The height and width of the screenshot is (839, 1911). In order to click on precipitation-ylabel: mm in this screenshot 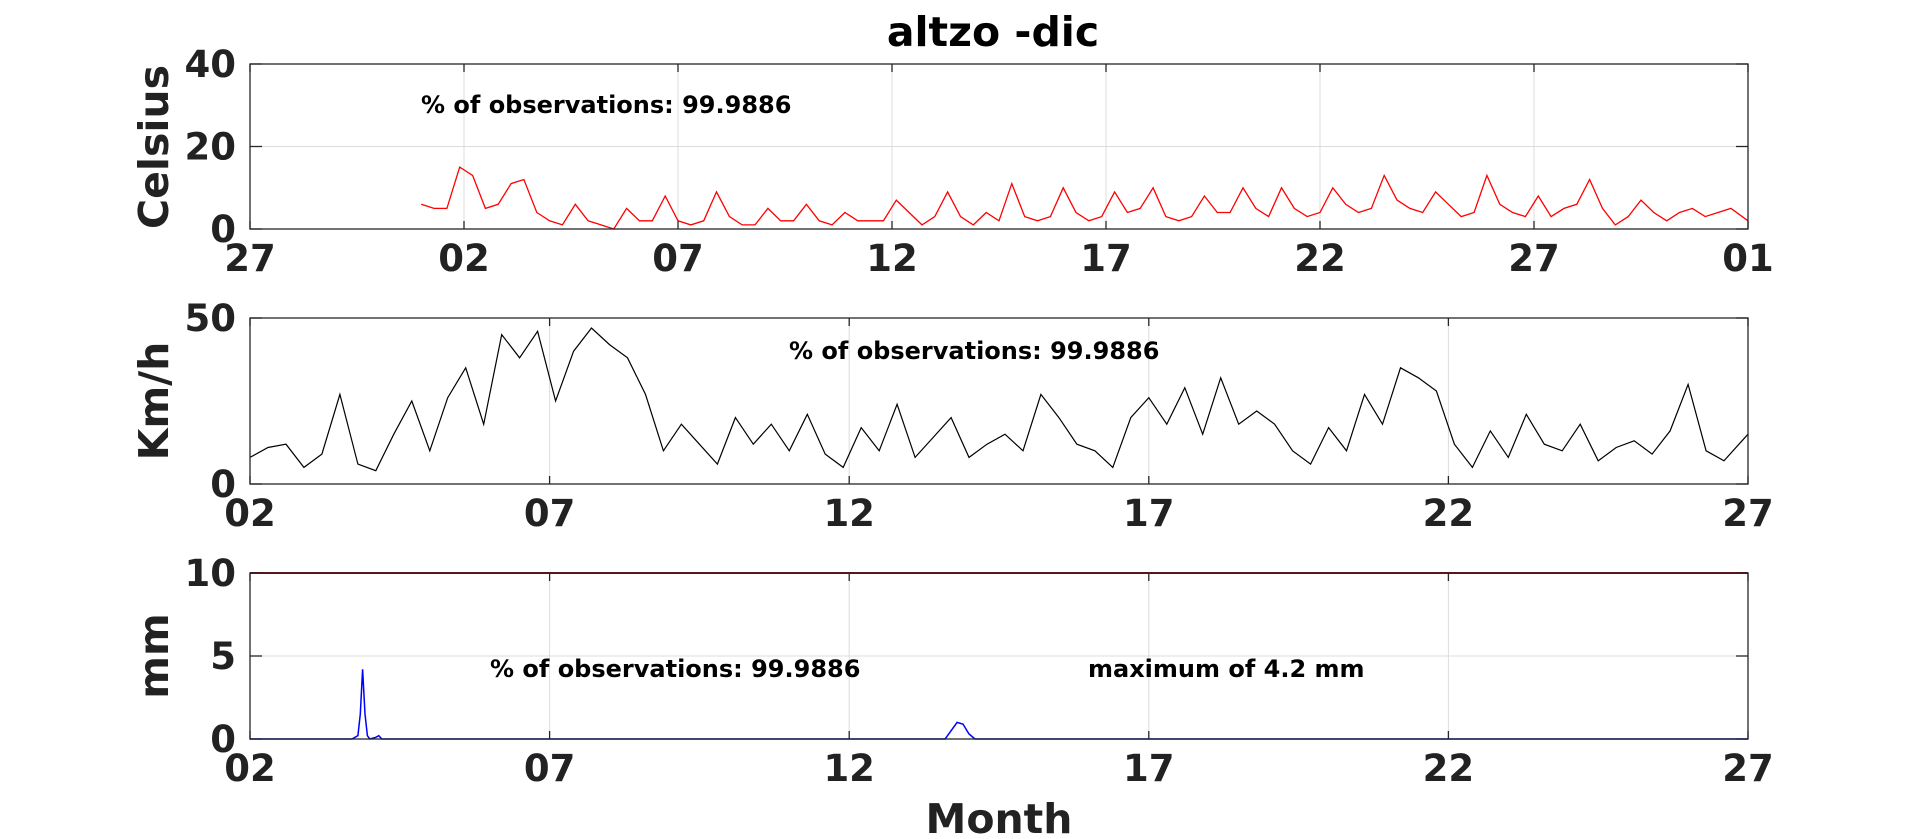, I will do `click(154, 655)`.